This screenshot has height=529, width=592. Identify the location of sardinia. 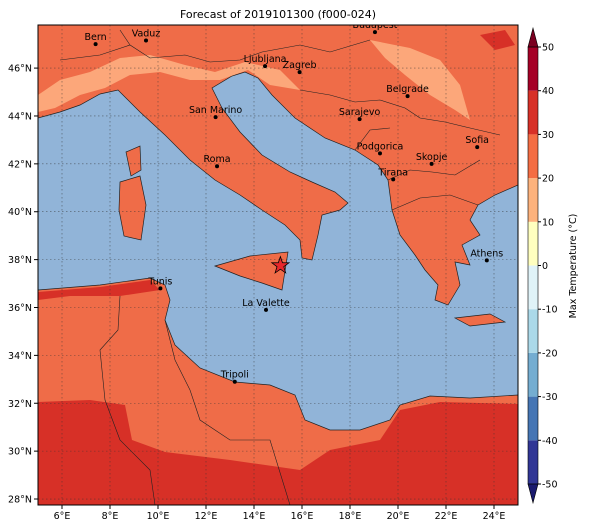
(132, 208).